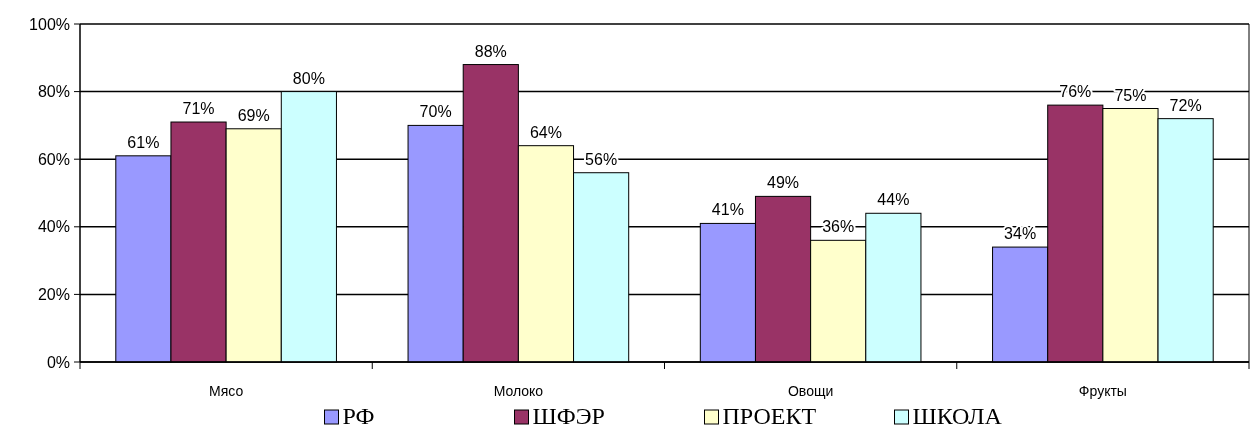 The width and height of the screenshot is (1251, 437). Describe the element at coordinates (49, 24) in the screenshot. I see `y-tick-label: 100%` at that location.